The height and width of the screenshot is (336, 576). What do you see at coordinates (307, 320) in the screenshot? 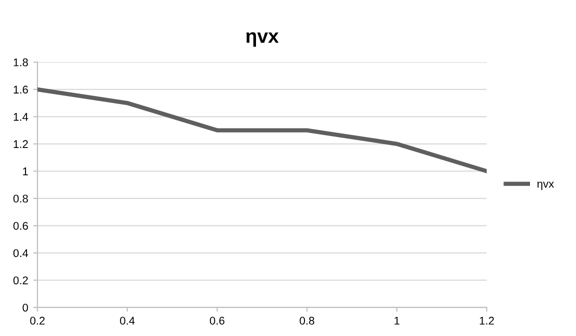
I see `x-tick-label: 0.8` at bounding box center [307, 320].